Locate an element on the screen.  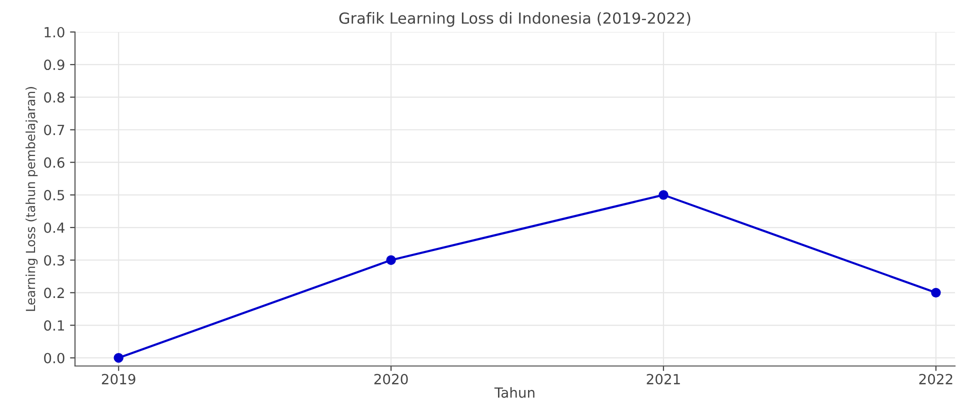
y-tick-label: 1.0 is located at coordinates (54, 32).